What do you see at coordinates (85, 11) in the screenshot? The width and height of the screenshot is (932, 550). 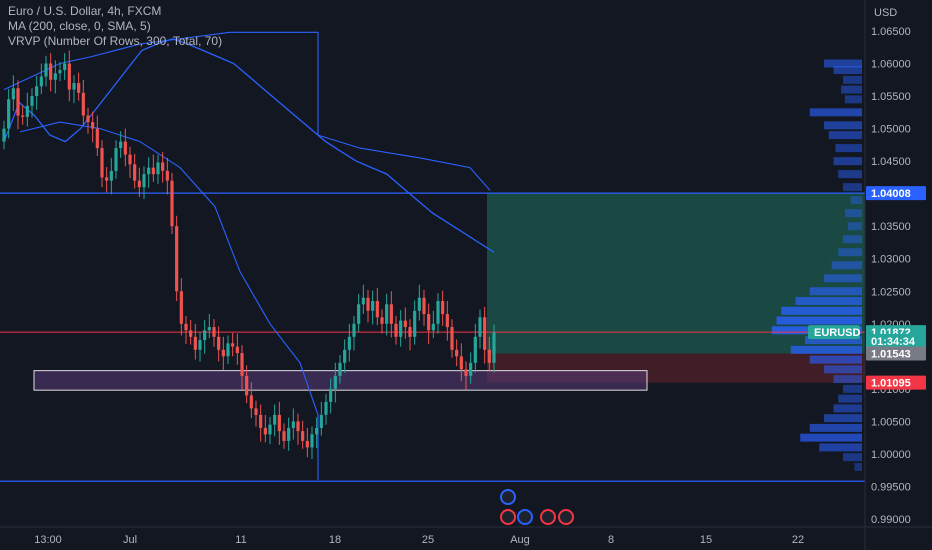 I see `symbol-title: Euro / U.S. Dollar, 4h, FXCM` at bounding box center [85, 11].